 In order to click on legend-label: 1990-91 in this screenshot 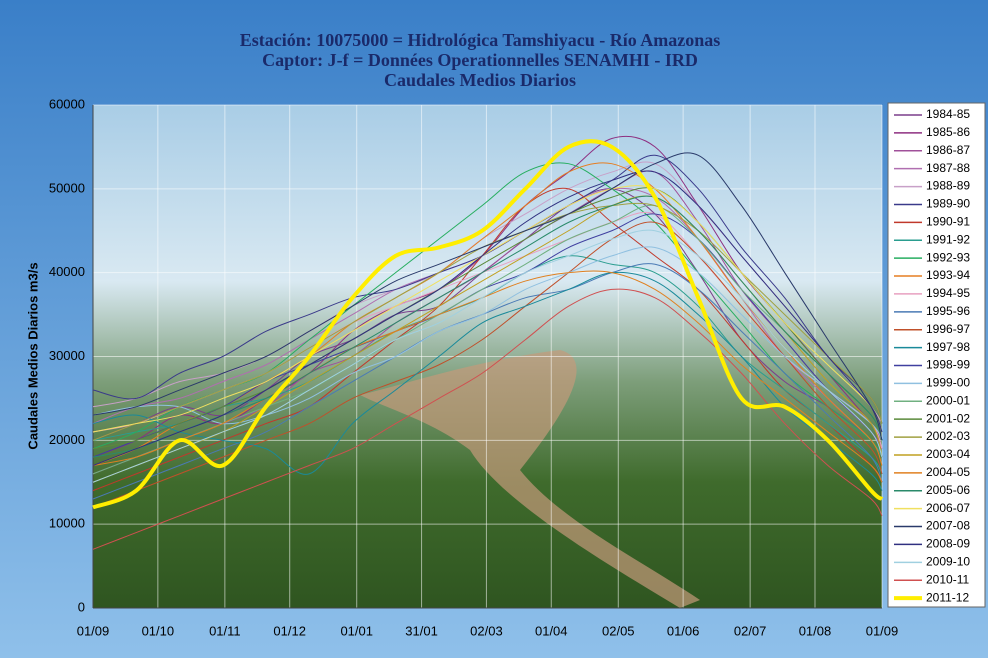, I will do `click(948, 222)`.